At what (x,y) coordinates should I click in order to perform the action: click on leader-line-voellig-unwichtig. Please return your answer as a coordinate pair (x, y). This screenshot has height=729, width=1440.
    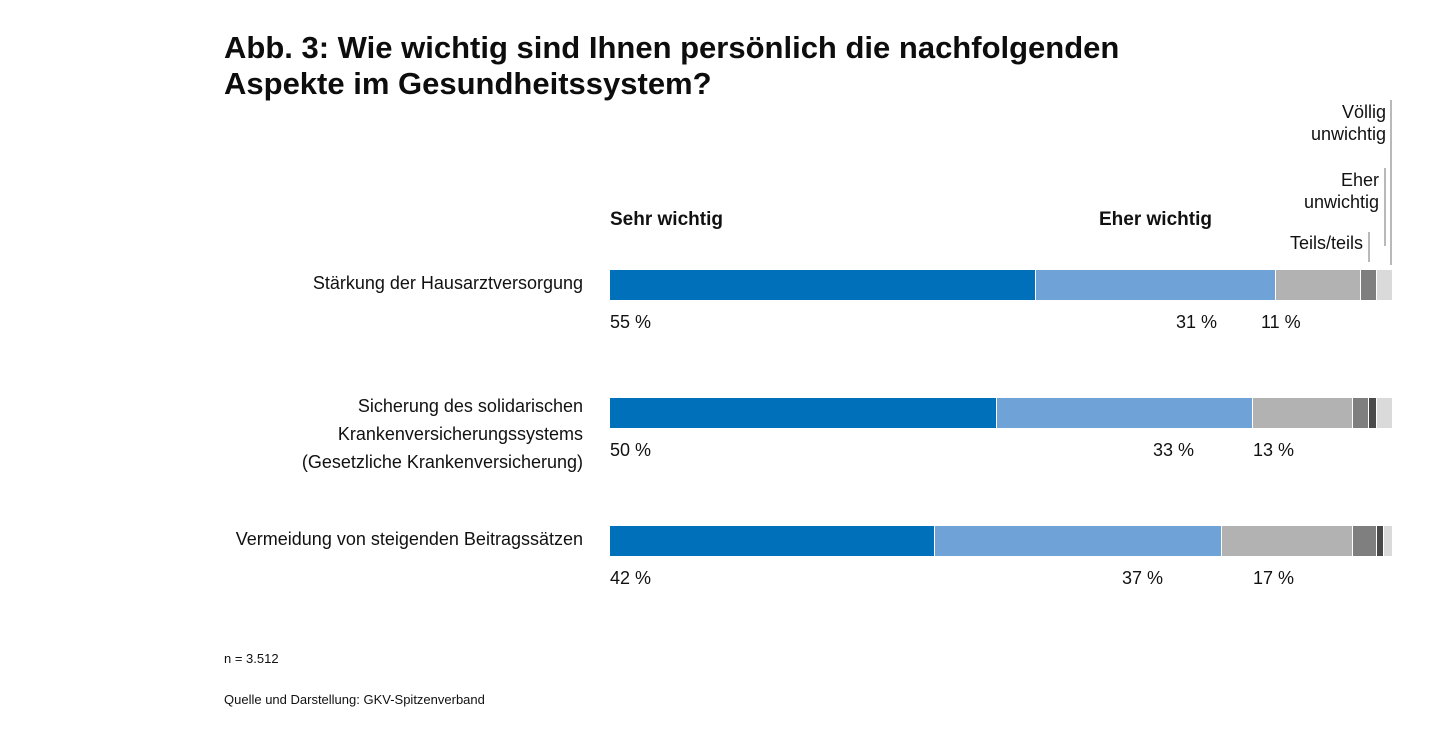
    Looking at the image, I should click on (1391, 182).